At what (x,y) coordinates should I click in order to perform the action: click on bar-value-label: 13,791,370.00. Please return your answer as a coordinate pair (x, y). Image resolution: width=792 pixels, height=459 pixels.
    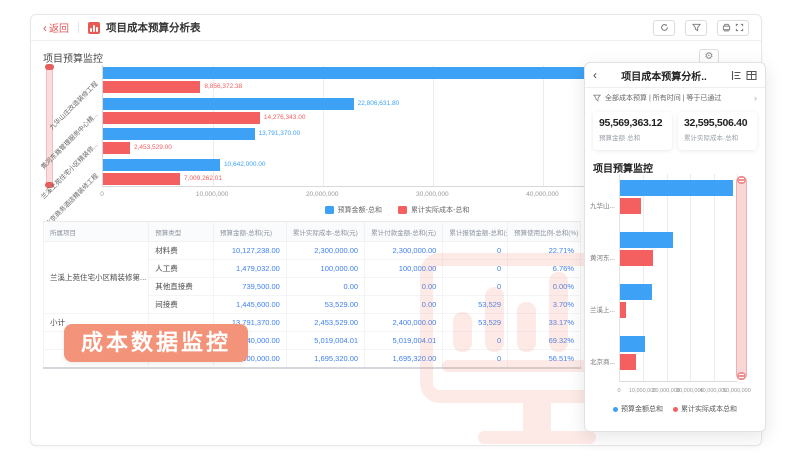
    Looking at the image, I should click on (279, 133).